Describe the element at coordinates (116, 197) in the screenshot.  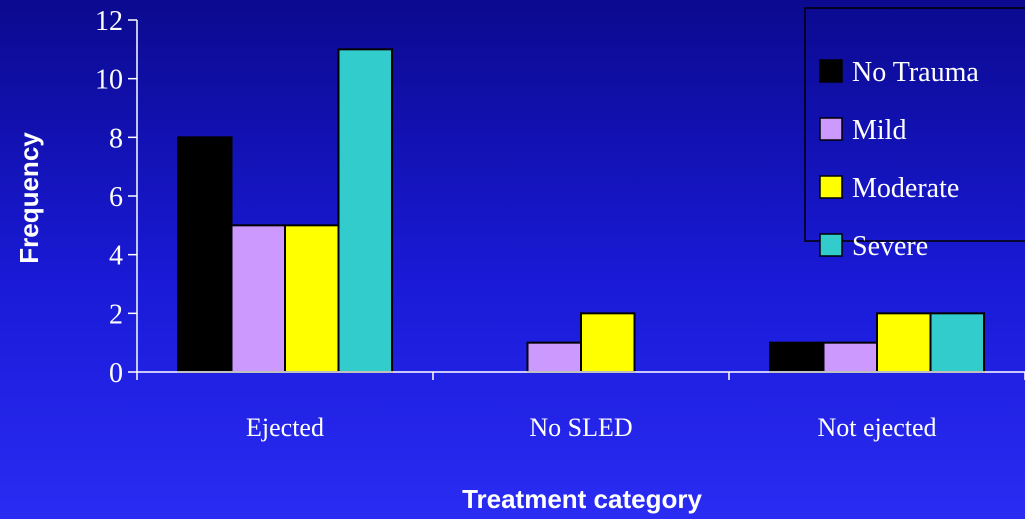
I see `y-tick-label: 6` at that location.